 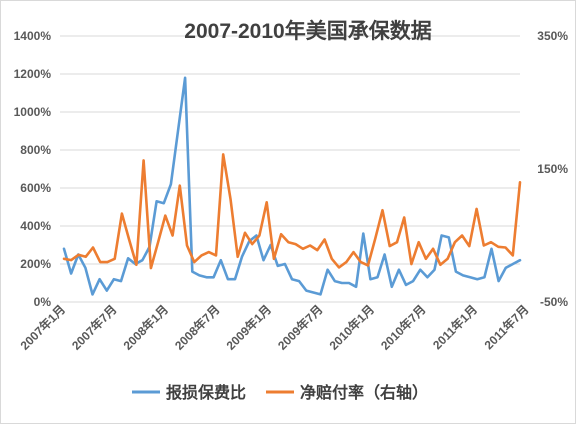 I want to click on right-tick-label: 350%, so click(x=552, y=36).